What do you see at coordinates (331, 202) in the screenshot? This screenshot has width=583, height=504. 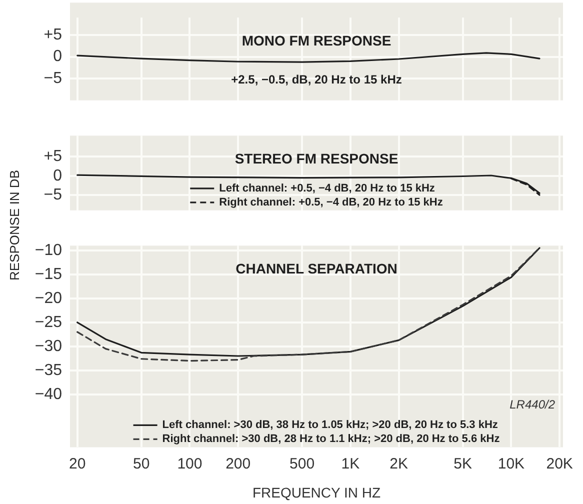 I see `legend-label: Right channel: +0.5, −4 dB, 20 Hz to 15 kHz` at bounding box center [331, 202].